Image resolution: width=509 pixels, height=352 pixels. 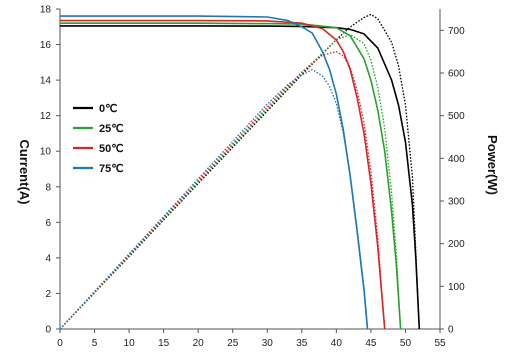 I want to click on x-axis-ticks: 0 5 10 15 20 25 30 35 40 45 50 55, so click(x=251, y=339).